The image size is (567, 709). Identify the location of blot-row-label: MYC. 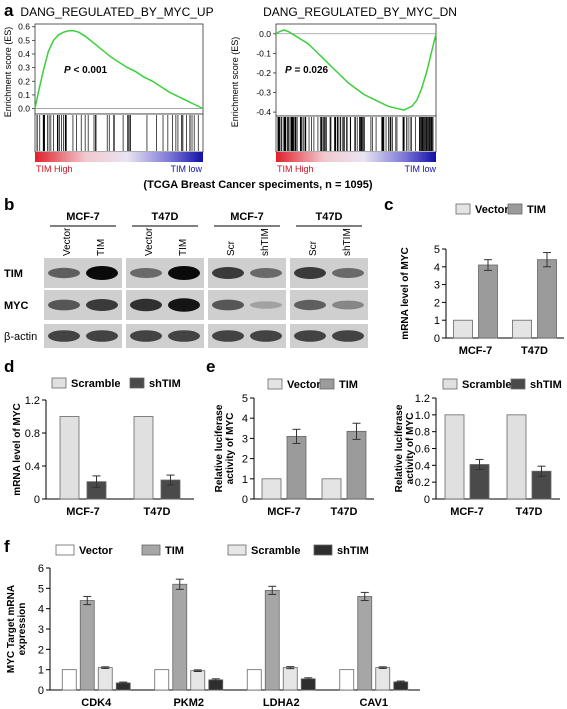
(16, 306).